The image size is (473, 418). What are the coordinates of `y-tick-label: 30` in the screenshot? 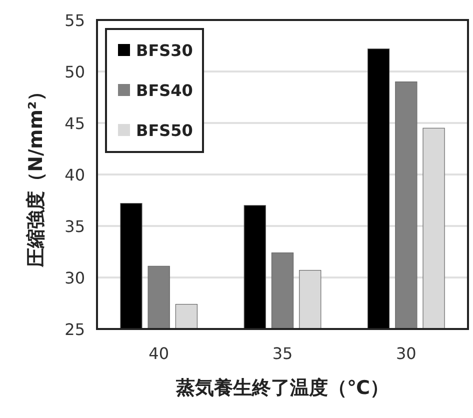 It's located at (74, 278).